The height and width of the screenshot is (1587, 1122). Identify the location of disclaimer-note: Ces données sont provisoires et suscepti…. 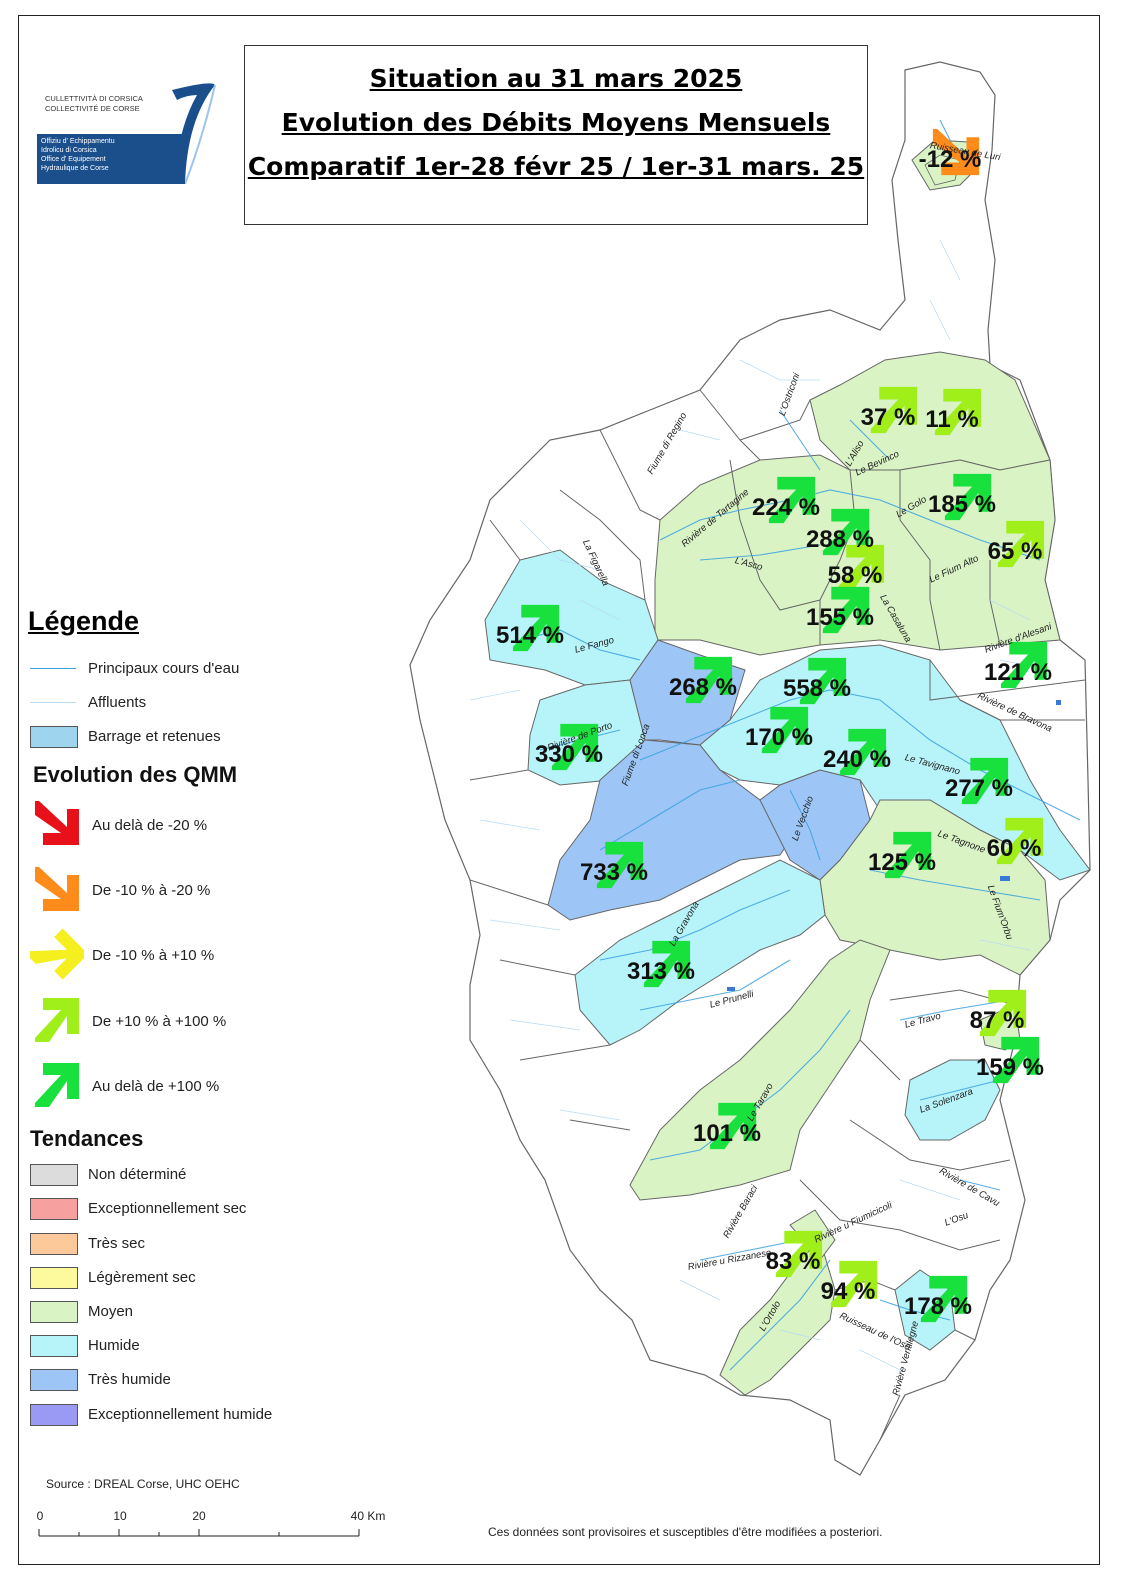
(685, 1532).